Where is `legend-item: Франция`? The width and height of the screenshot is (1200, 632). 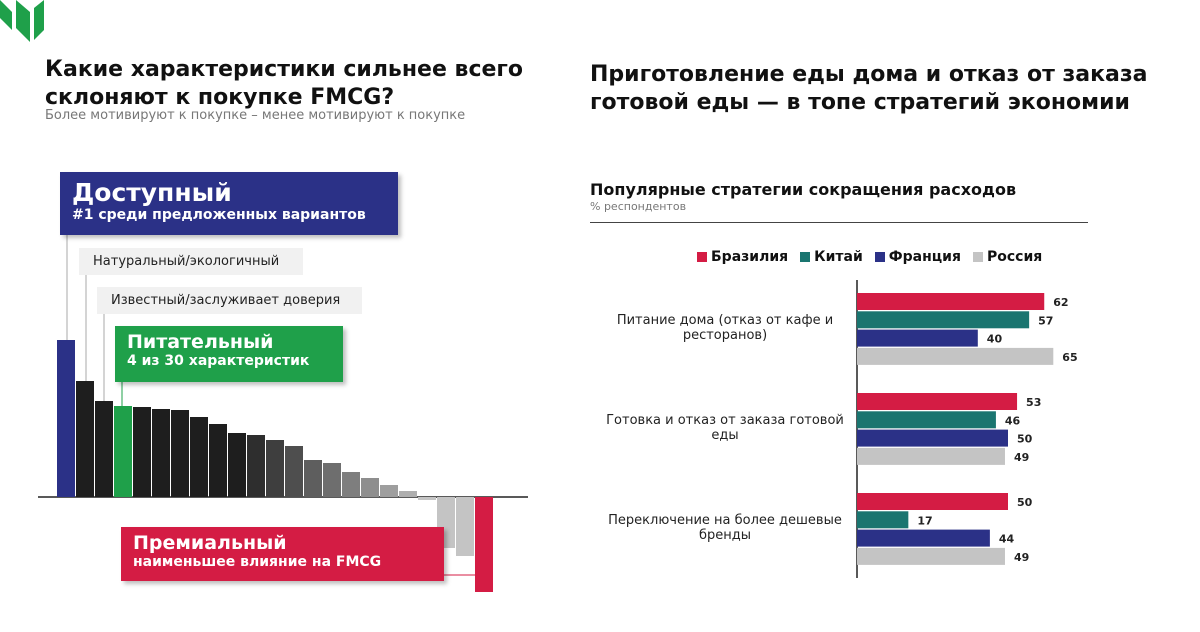
legend-item: Франция is located at coordinates (917, 257).